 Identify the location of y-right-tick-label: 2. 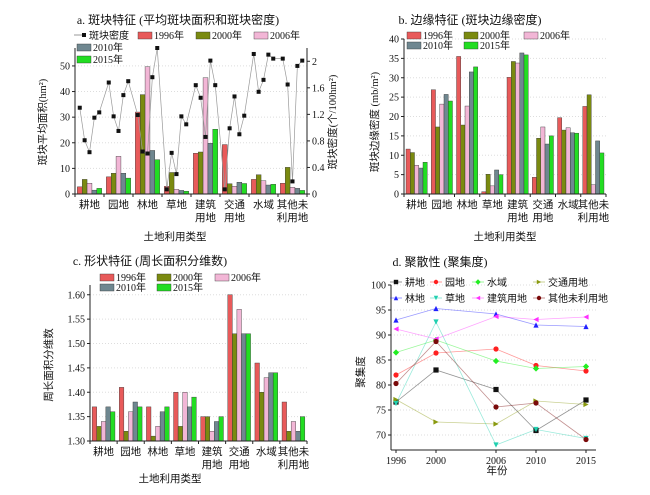
(314, 62).